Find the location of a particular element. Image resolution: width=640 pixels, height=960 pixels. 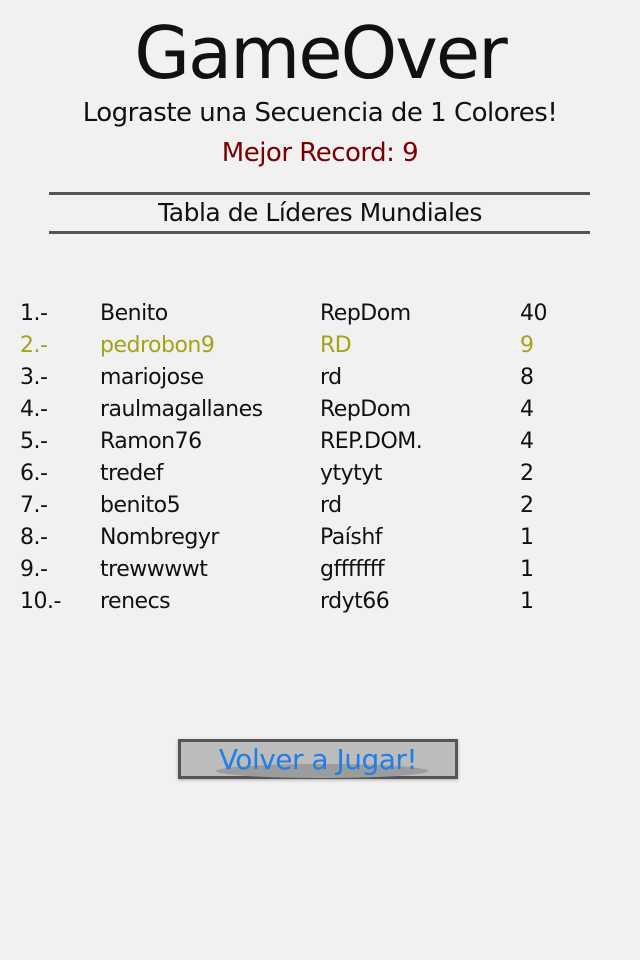

name-cell: tredef is located at coordinates (131, 473).